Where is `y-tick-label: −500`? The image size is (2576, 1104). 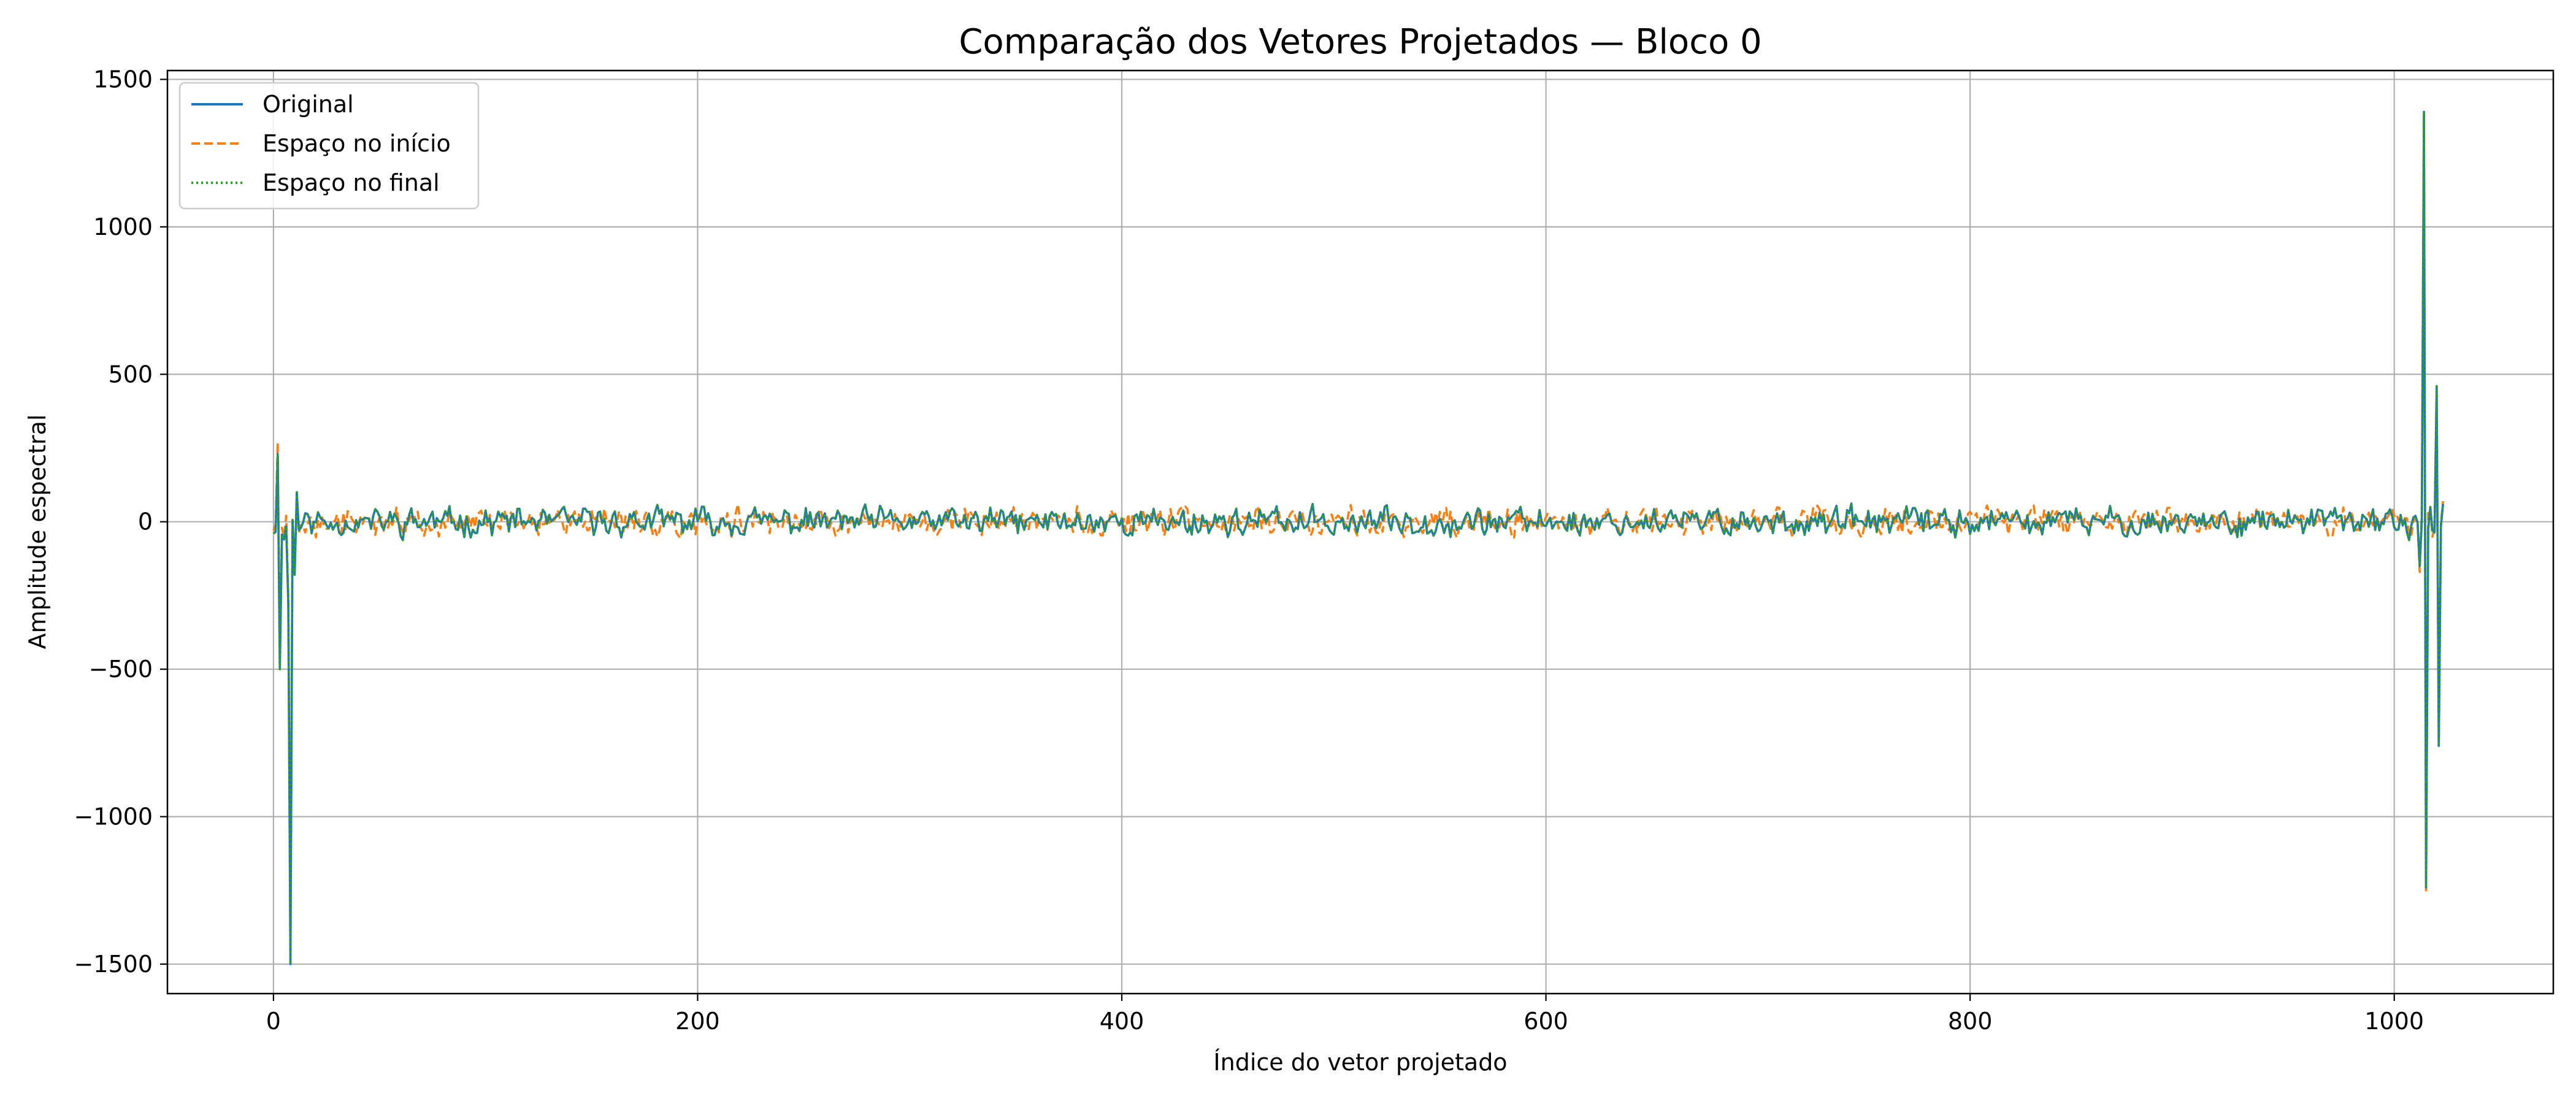 y-tick-label: −500 is located at coordinates (121, 669).